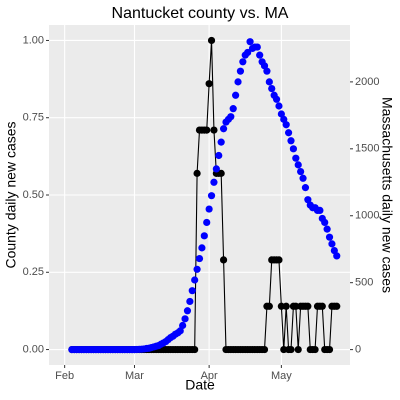  Describe the element at coordinates (33, 195) in the screenshot. I see `y-tick-label: 0.50` at that location.